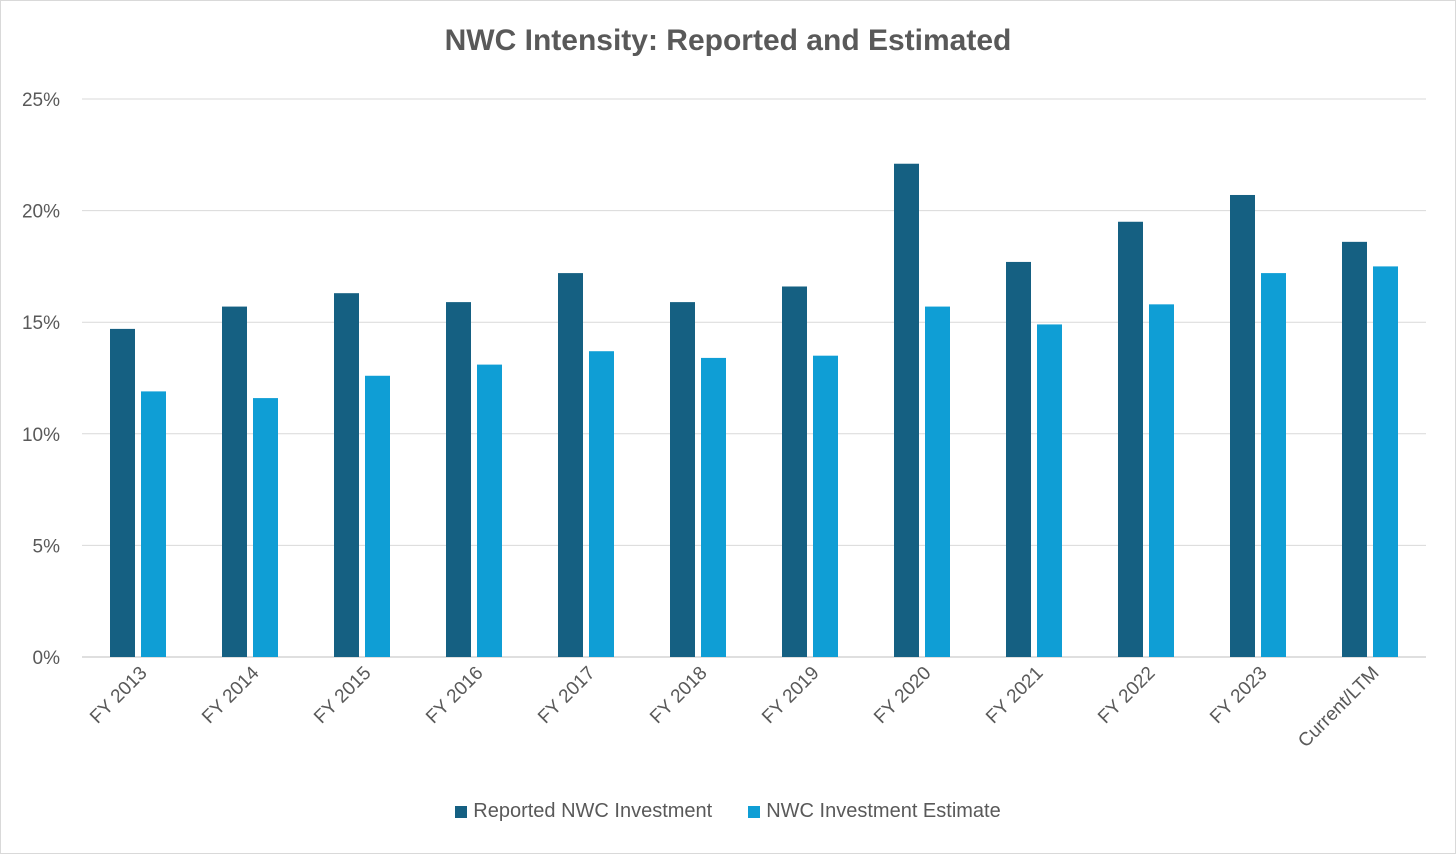 This screenshot has height=854, width=1456. What do you see at coordinates (41, 435) in the screenshot?
I see `y-tick-label: 10%` at bounding box center [41, 435].